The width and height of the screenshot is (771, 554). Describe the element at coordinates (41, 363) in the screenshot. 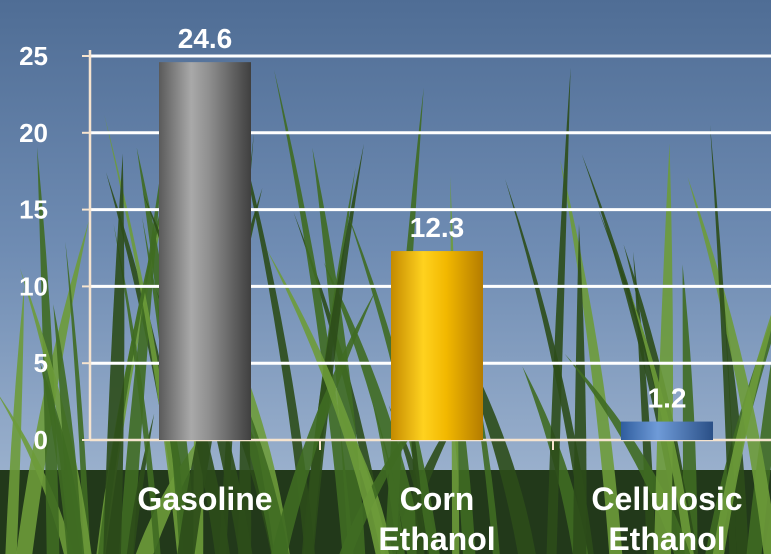

I see `y-tick-label: 5` at that location.